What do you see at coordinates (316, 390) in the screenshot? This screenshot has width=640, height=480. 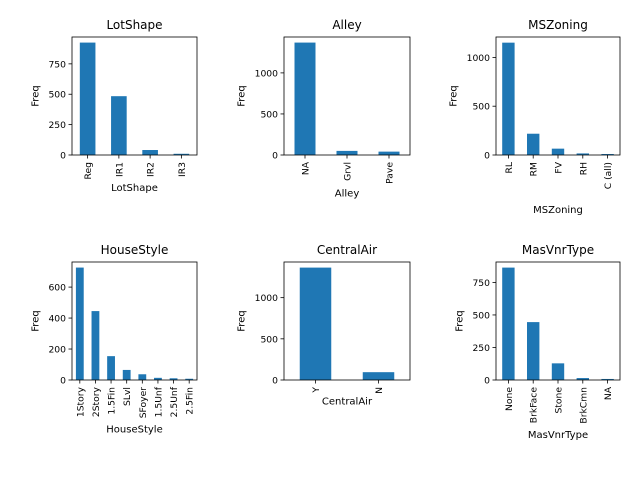 I see `x-tick-label: Y` at bounding box center [316, 390].